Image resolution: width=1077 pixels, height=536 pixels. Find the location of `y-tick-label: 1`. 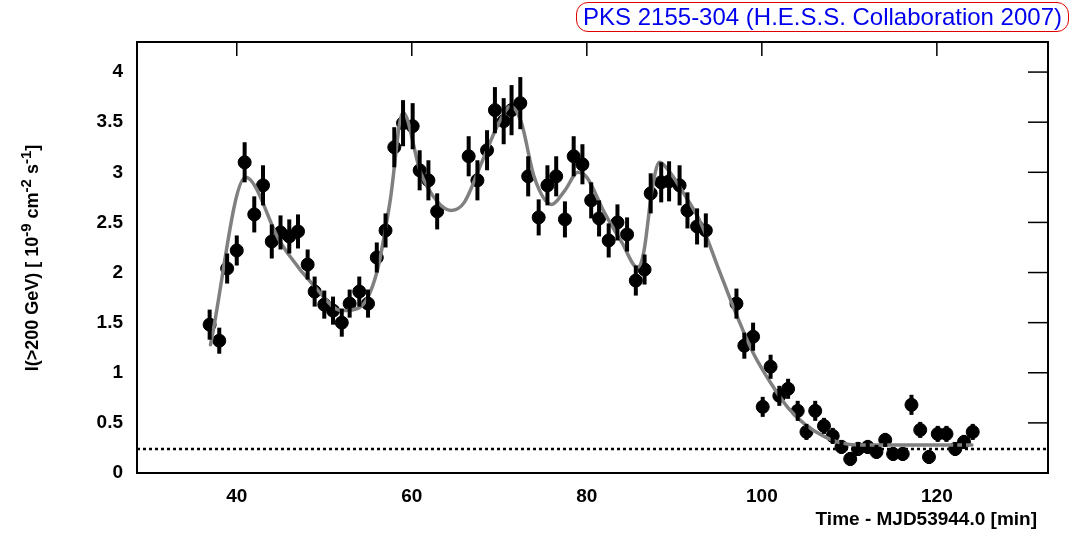

y-tick-label: 1 is located at coordinates (118, 371).